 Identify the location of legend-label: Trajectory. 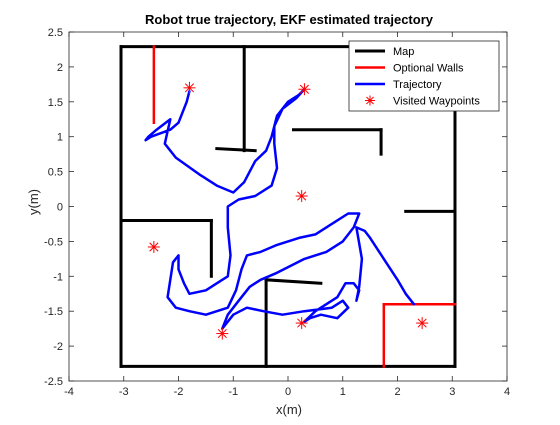
(417, 85).